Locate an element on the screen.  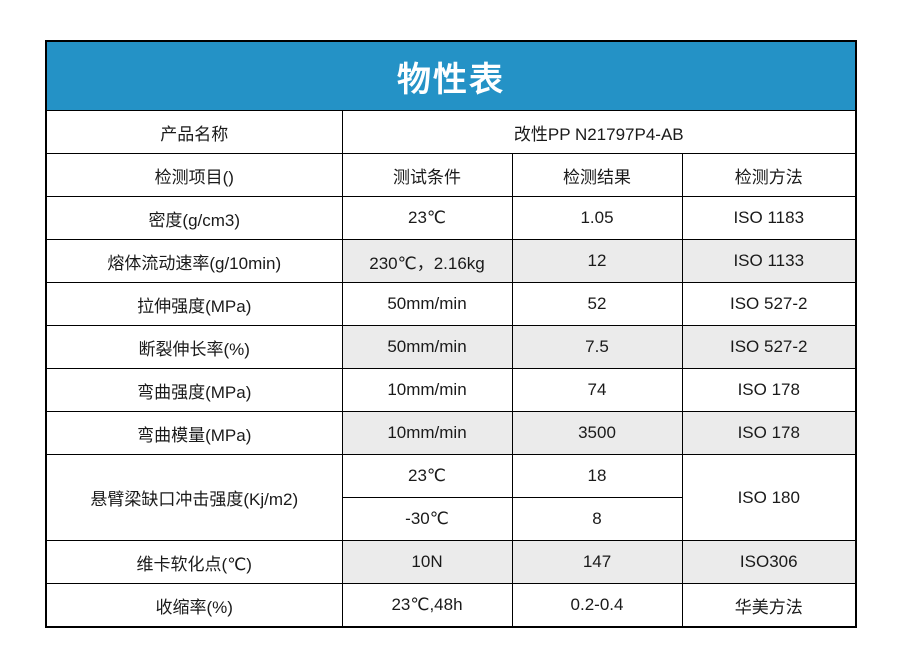
cell-method: 华美方法 is located at coordinates (769, 605).